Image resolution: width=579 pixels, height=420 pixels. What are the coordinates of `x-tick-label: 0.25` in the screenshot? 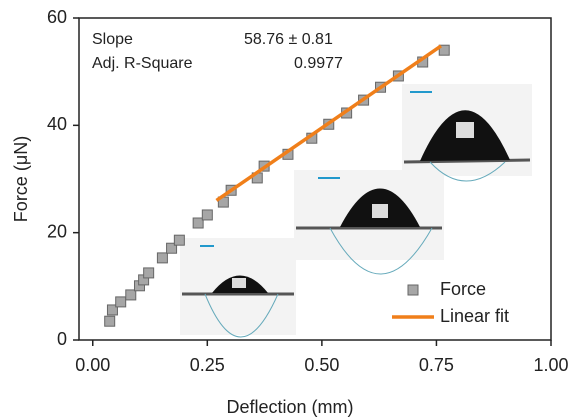 It's located at (207, 365).